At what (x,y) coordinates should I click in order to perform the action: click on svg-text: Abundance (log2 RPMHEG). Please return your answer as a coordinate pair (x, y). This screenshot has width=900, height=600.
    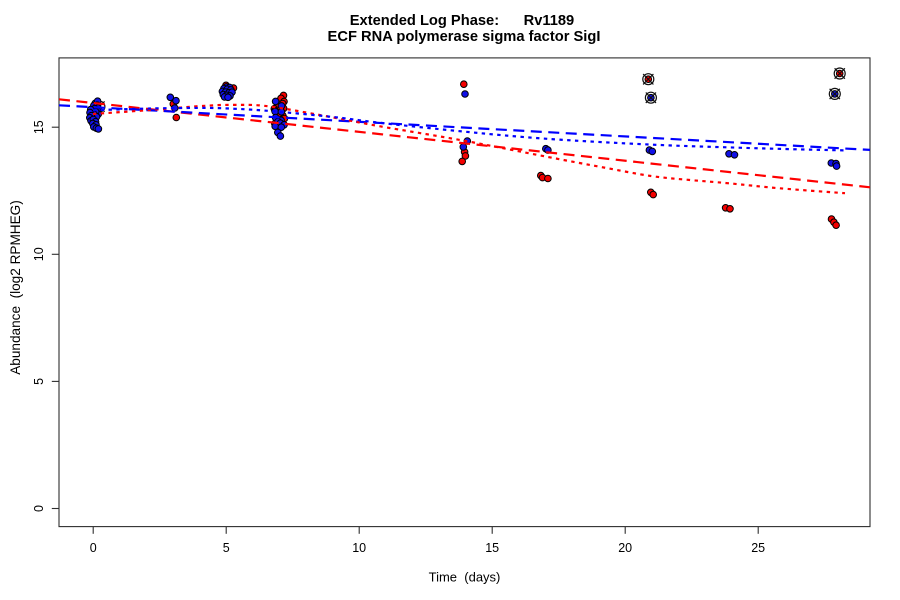
    Looking at the image, I should click on (15, 287).